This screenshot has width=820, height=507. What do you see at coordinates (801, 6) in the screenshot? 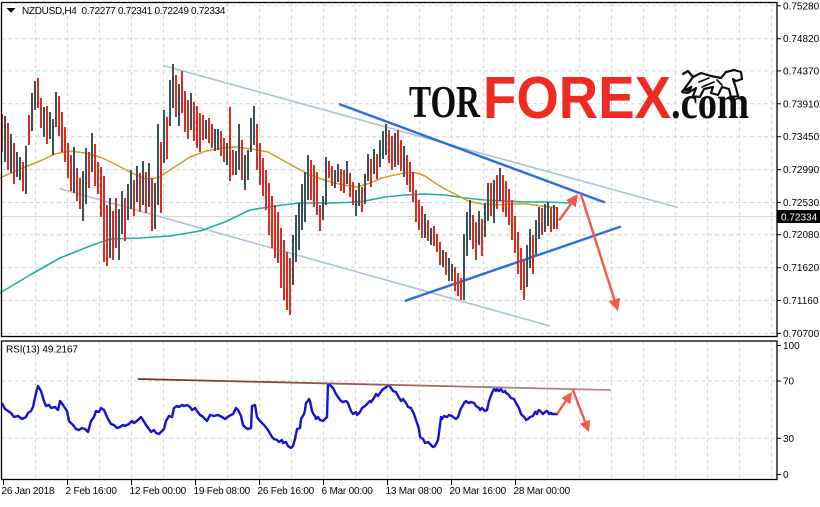
I see `svg-text: 0.75280` at bounding box center [801, 6].